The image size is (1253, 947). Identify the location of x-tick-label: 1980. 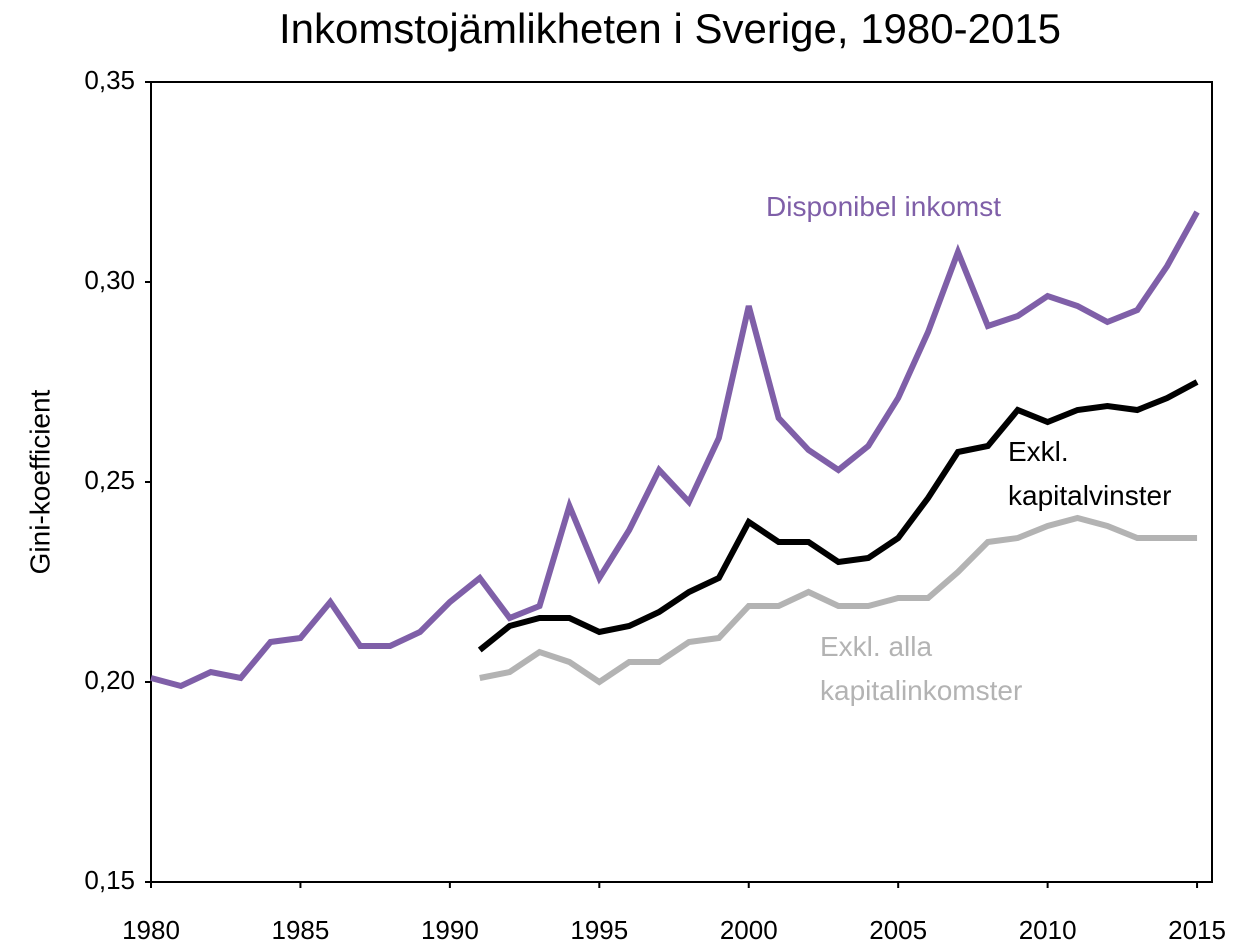
(151, 930).